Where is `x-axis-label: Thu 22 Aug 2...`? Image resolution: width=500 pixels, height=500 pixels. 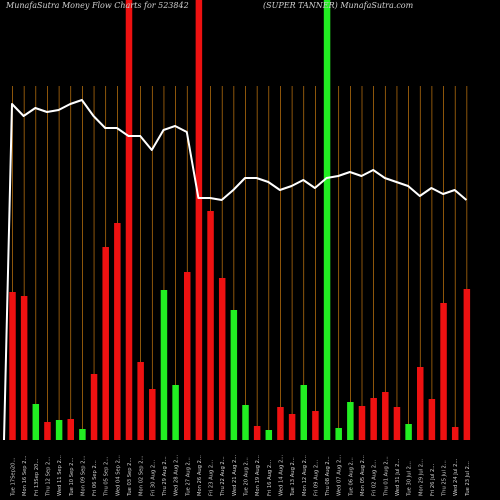
x-axis-label: Thu 22 Aug 2... is located at coordinates (223, 476).